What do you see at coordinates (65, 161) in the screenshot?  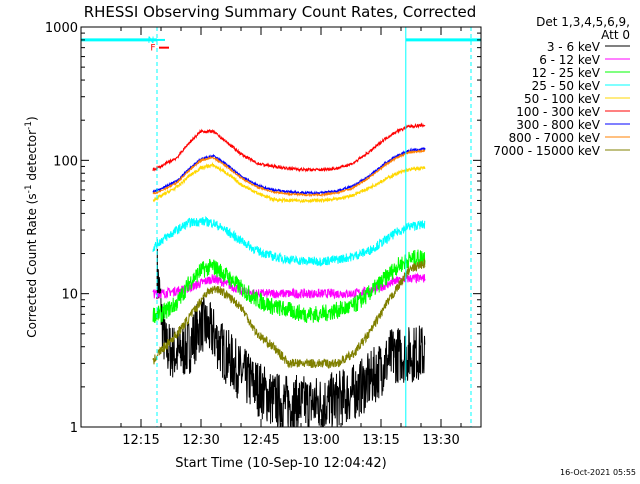 I see `y-tick-label: 100` at bounding box center [65, 161].